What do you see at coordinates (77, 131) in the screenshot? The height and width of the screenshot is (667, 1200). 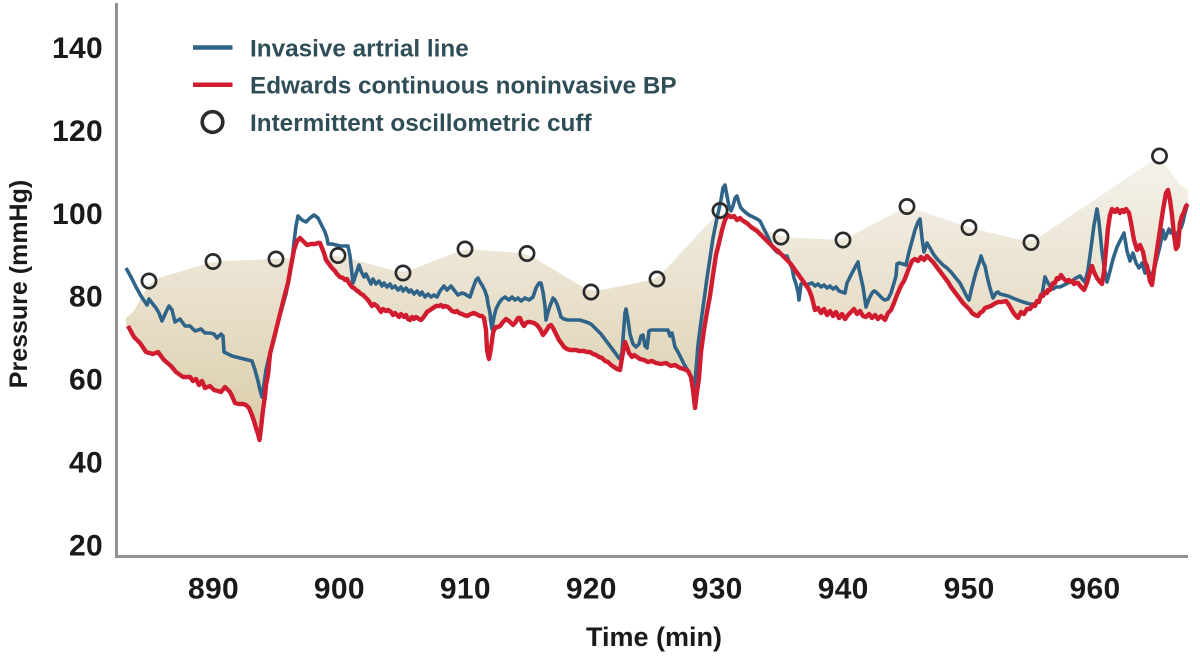 I see `svg-text: 120` at bounding box center [77, 131].